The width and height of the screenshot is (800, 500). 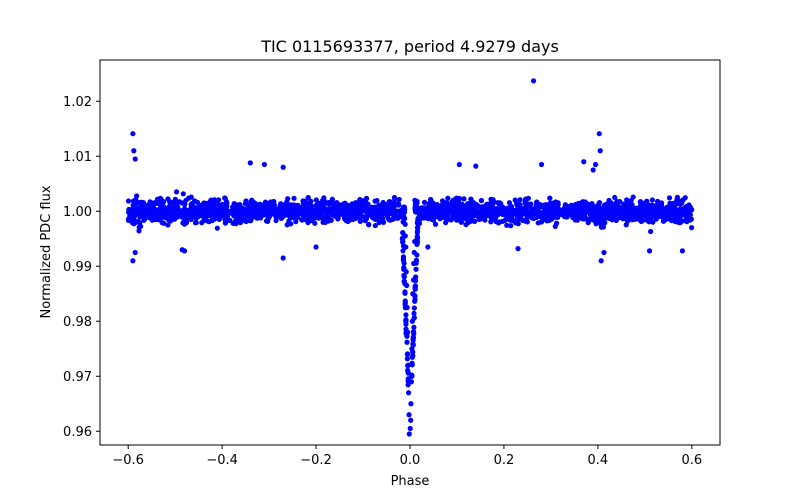 I want to click on y-axis-label: Normalized PDC flux, so click(x=46, y=251).